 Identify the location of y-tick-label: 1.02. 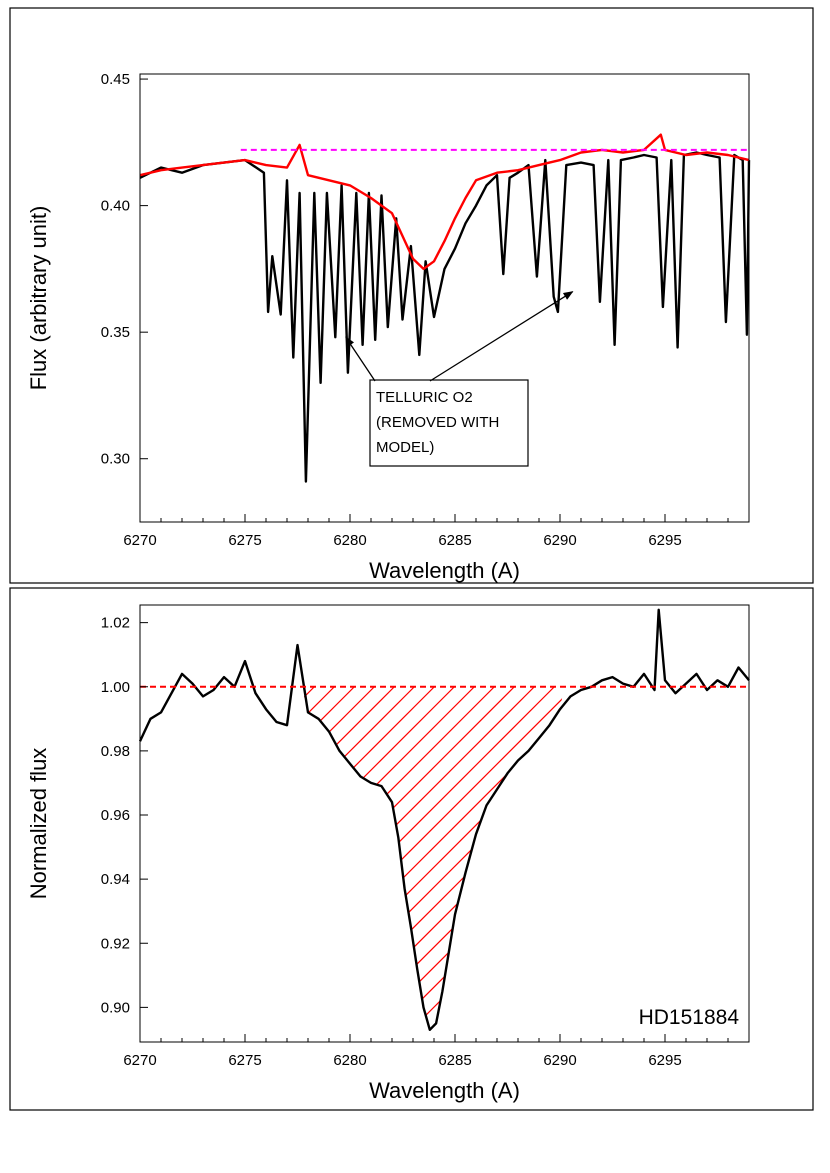
(115, 623).